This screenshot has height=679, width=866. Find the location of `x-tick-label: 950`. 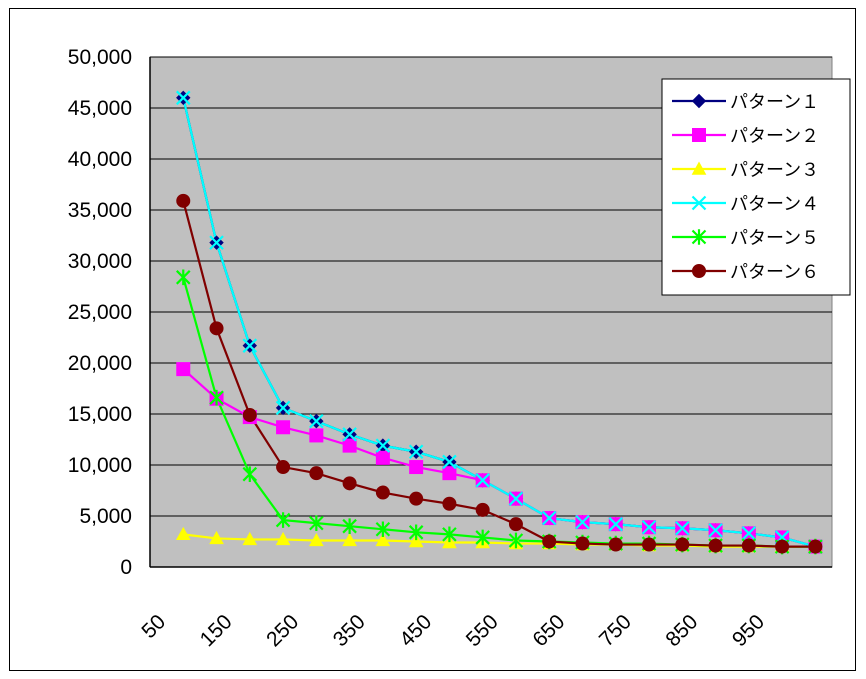

x-tick-label: 950 is located at coordinates (748, 630).